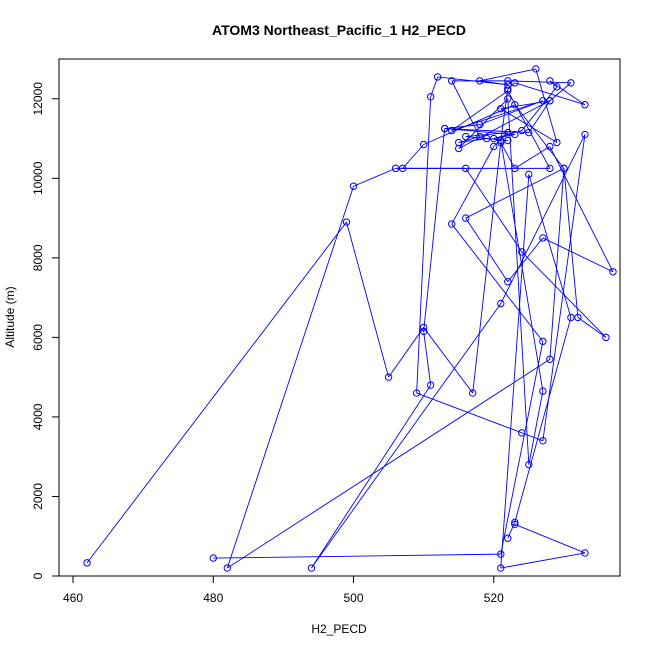 This screenshot has height=650, width=650. Describe the element at coordinates (73, 598) in the screenshot. I see `x-tick-label: 460` at that location.